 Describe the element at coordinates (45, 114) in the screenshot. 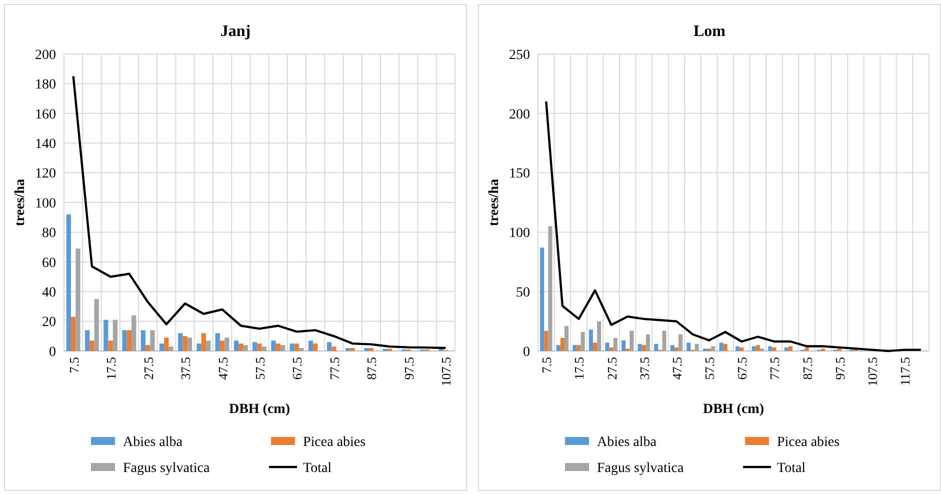

I see `y-tick-label: 160` at that location.